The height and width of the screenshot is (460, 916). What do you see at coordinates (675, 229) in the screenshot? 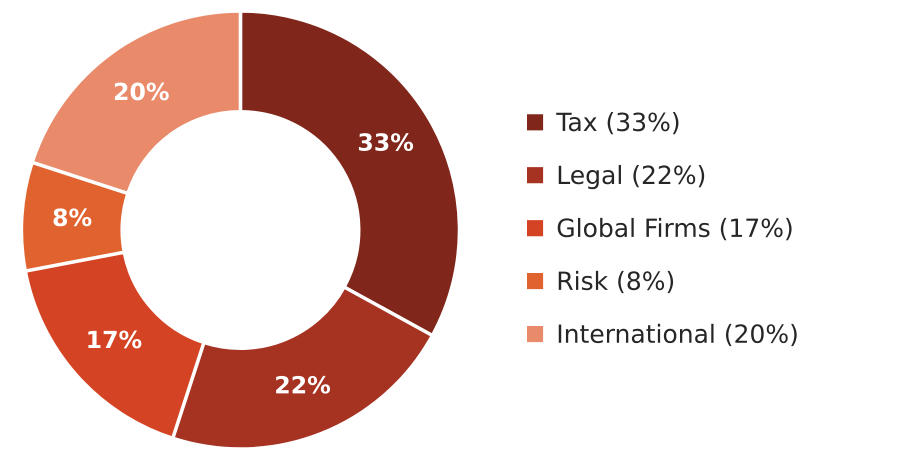
I see `legend-label: Global Firms (17%)` at bounding box center [675, 229].